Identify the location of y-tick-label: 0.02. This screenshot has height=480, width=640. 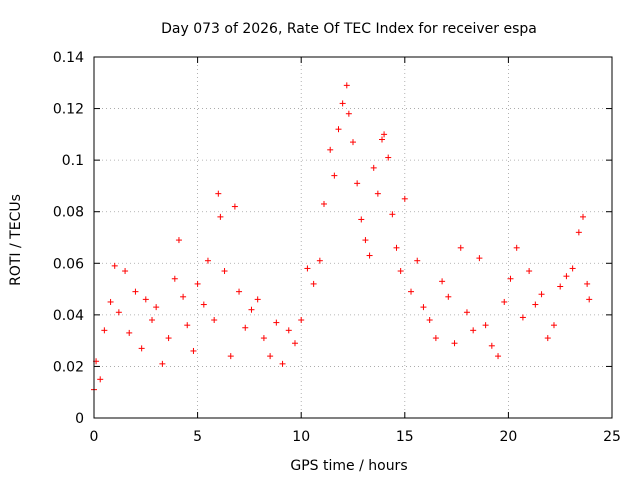
(68, 367).